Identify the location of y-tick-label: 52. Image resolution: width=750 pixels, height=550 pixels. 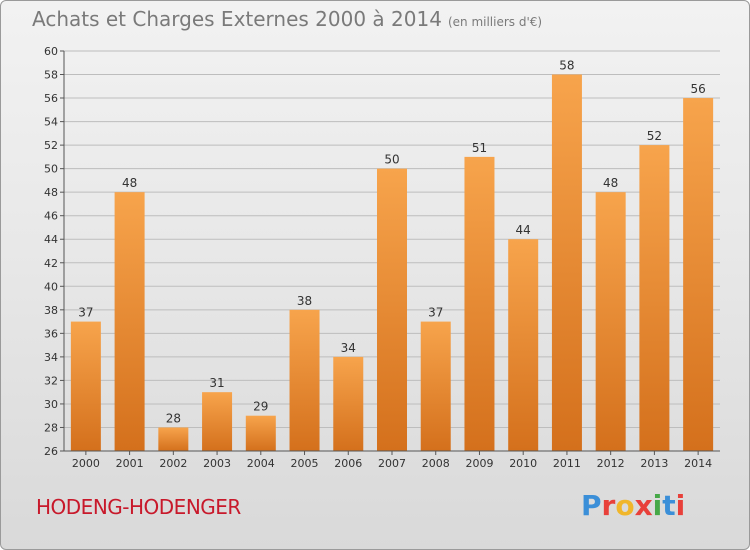
(51, 145).